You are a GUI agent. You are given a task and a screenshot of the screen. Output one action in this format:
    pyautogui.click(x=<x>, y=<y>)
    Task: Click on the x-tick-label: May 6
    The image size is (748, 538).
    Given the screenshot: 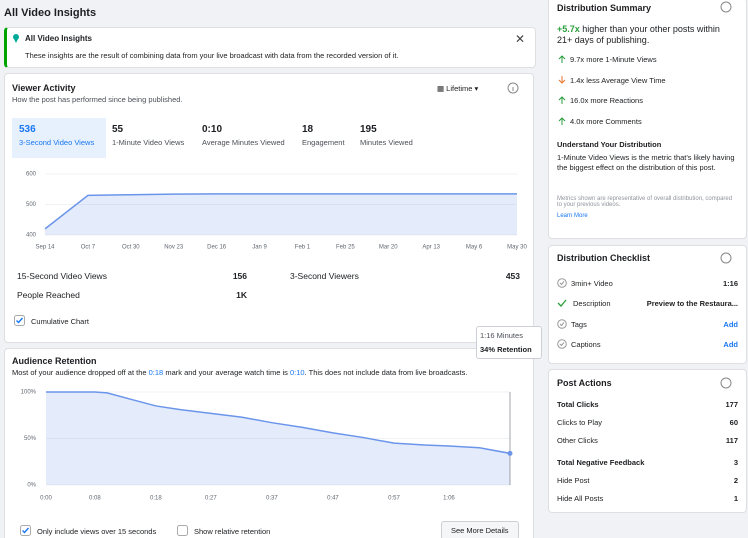 What is the action you would take?
    pyautogui.click(x=474, y=248)
    